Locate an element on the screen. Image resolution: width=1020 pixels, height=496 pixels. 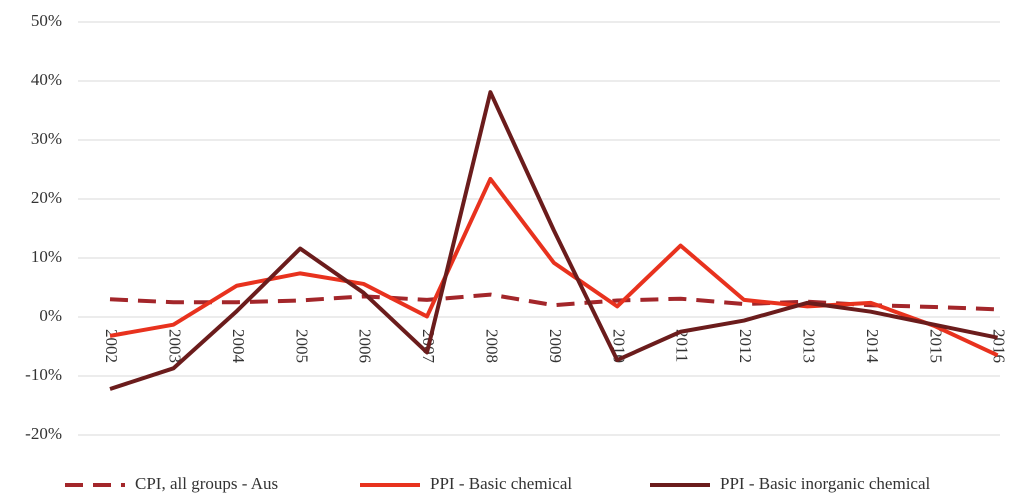
legend-label: PPI - Basic inorganic chemical is located at coordinates (825, 483).